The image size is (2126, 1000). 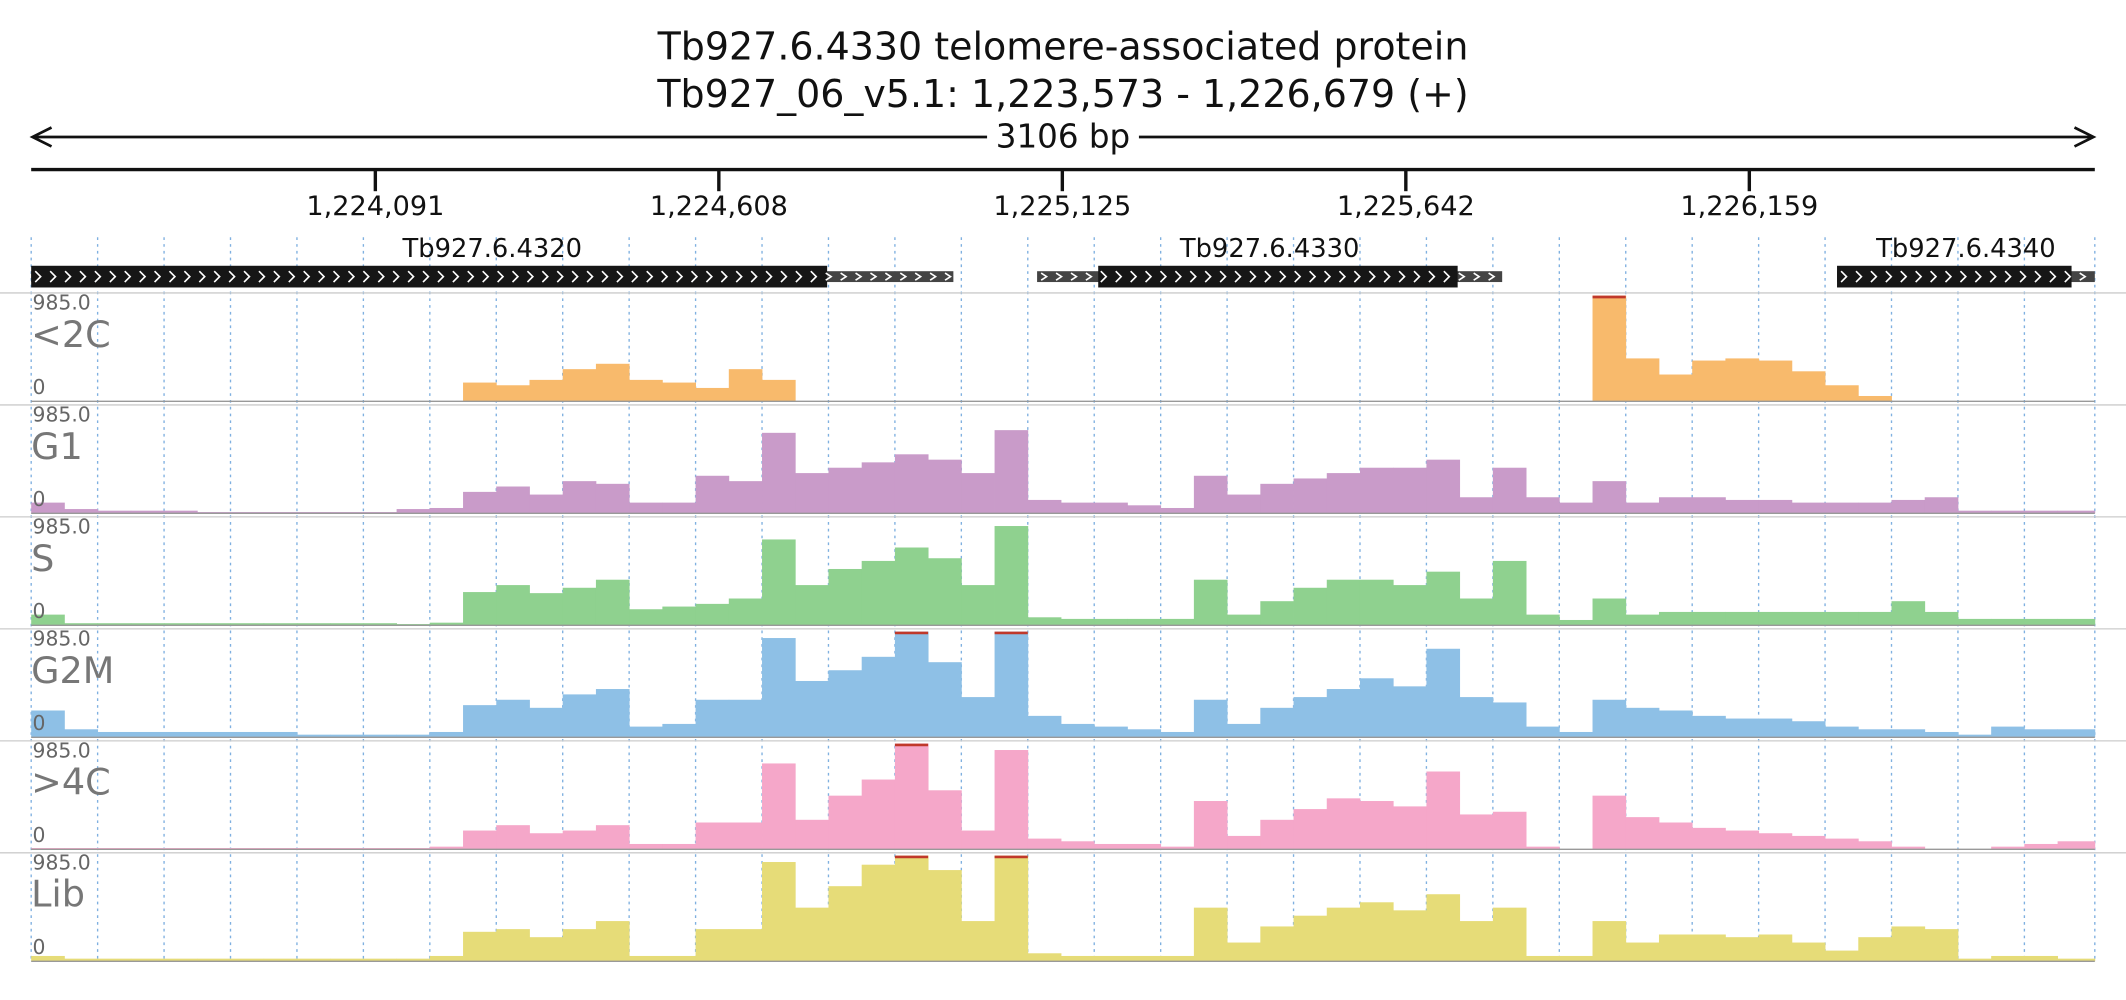 I want to click on gene: Tb927.6.4330, so click(x=1270, y=261).